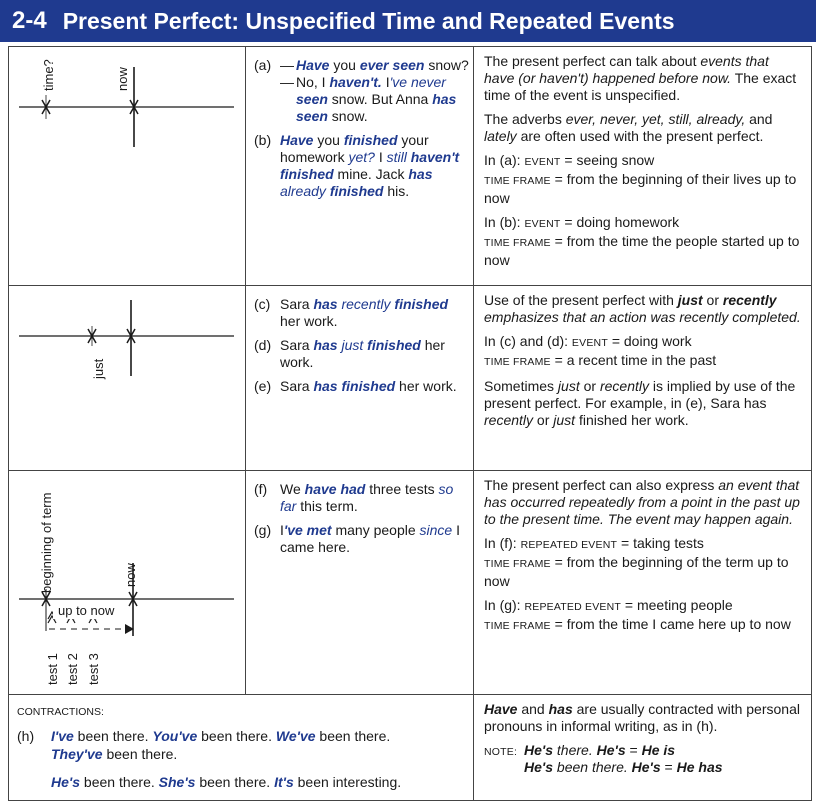 This screenshot has width=816, height=805. I want to click on example-c: (c) Sara has recently finished her work., so click(351, 312).